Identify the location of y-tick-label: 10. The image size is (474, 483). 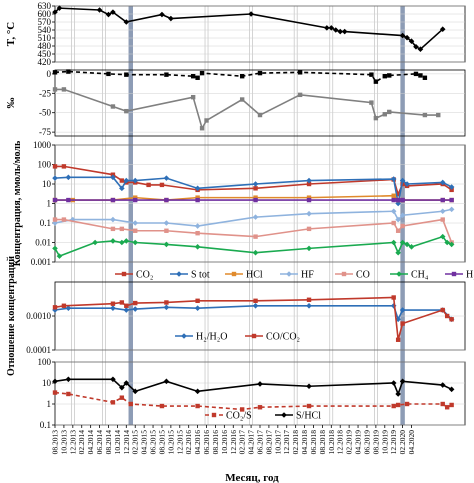
(47, 184).